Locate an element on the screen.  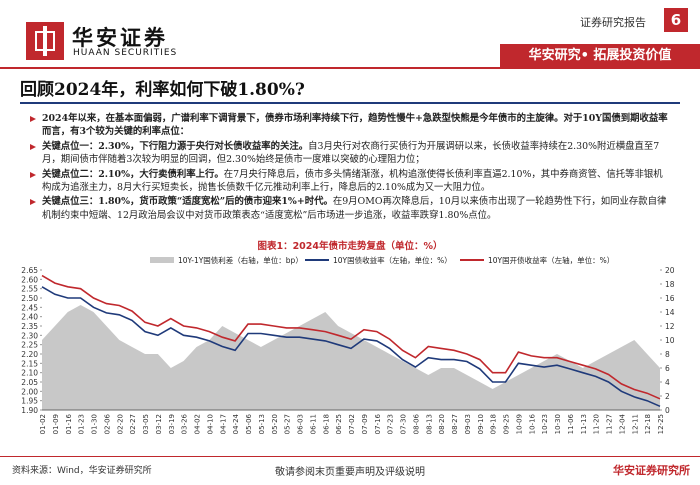
x-tick-label: 07-16 is located at coordinates (378, 423).